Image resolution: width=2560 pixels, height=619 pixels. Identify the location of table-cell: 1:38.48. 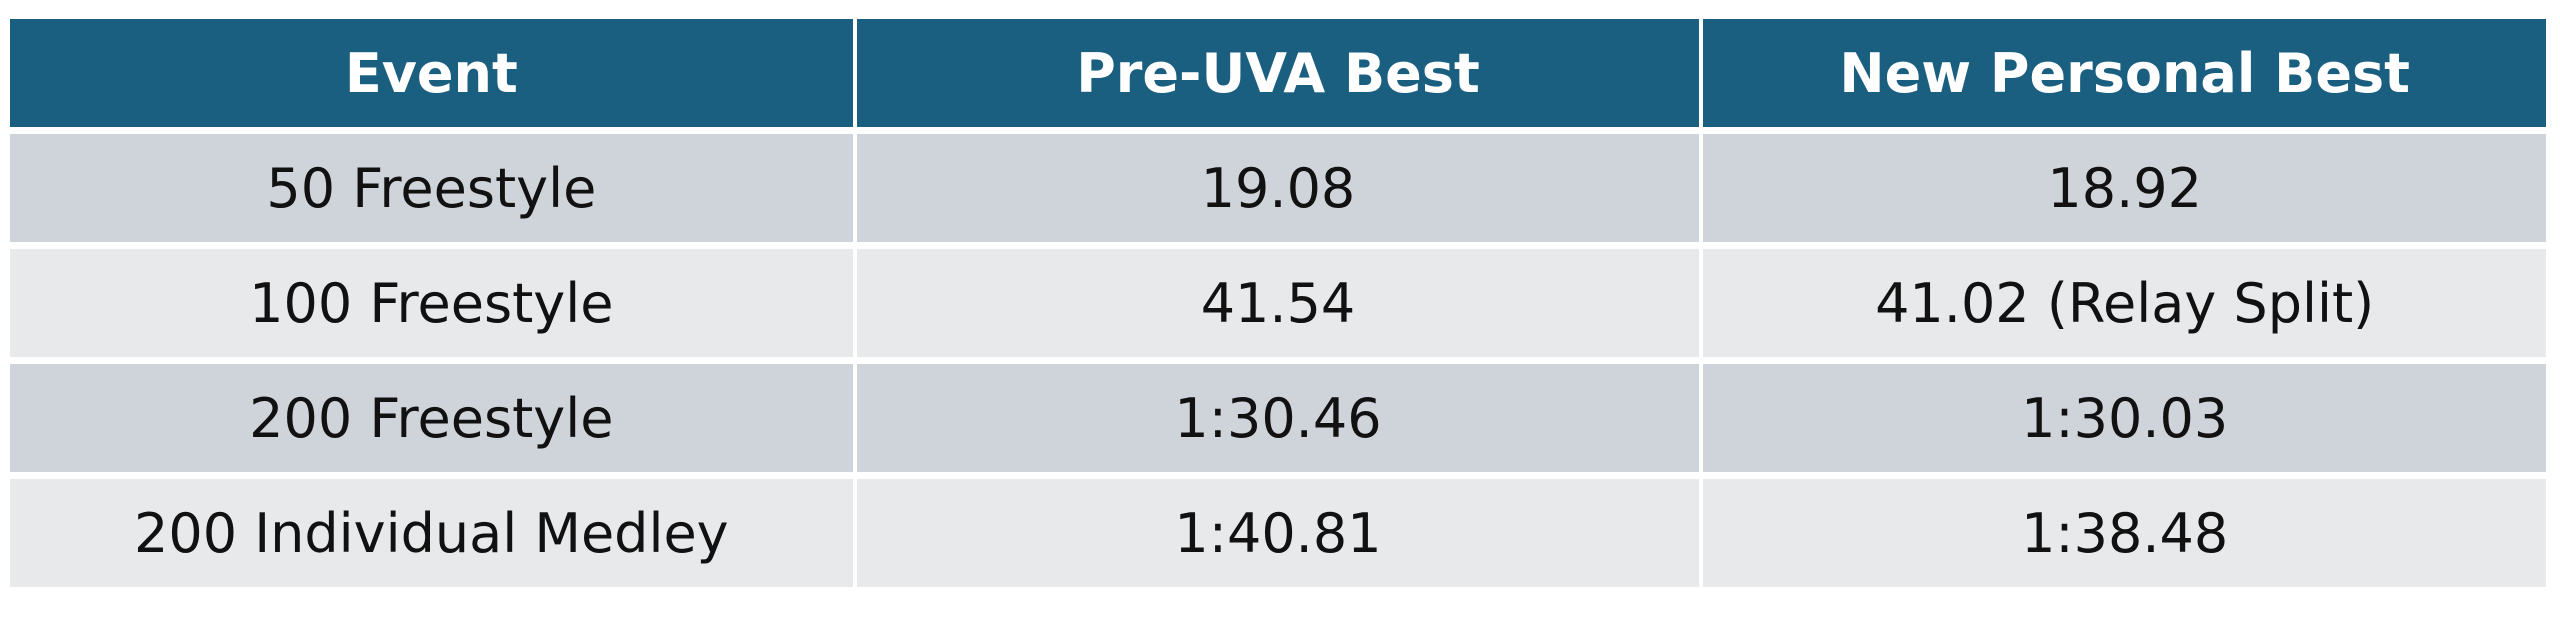
(2124, 533).